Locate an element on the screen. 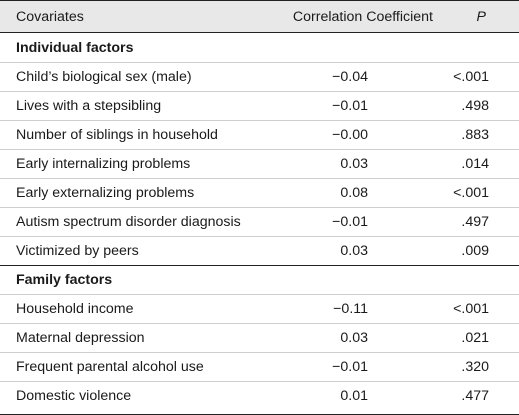 This screenshot has width=519, height=415. row-coefficient: 0.08 is located at coordinates (354, 193).